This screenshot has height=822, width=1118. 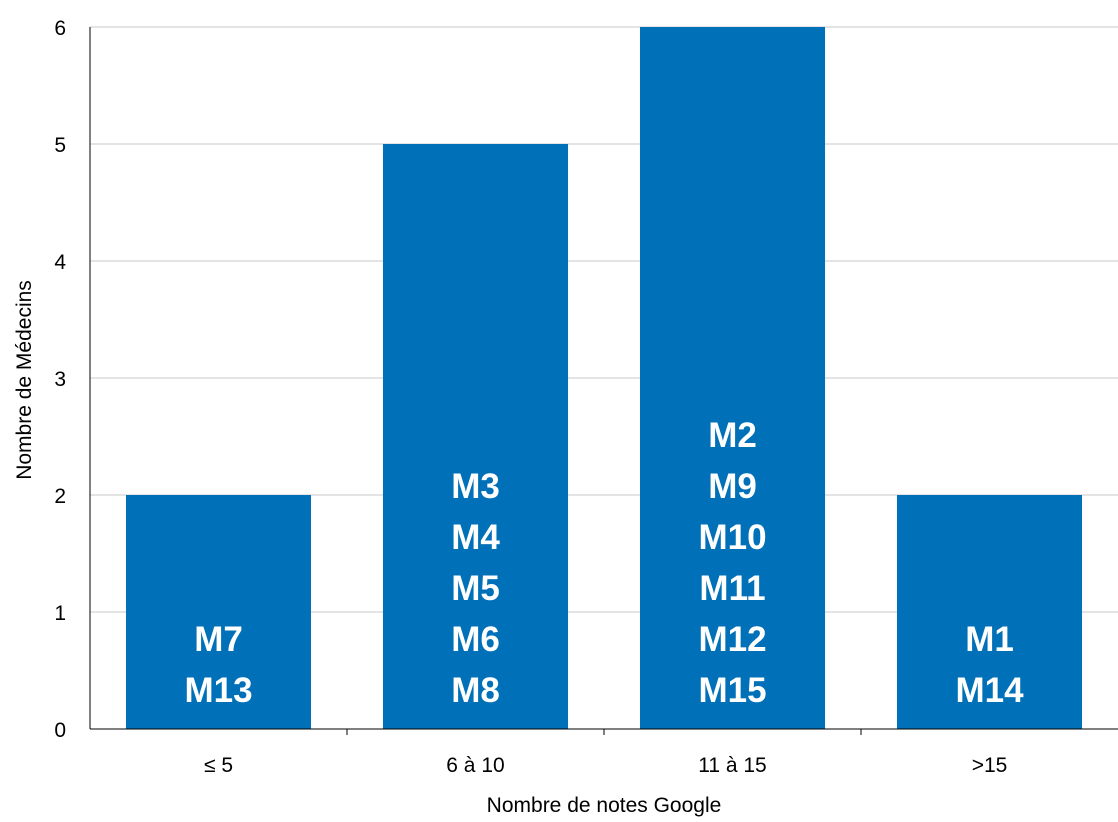 What do you see at coordinates (218, 690) in the screenshot?
I see `bar-data-label: M13` at bounding box center [218, 690].